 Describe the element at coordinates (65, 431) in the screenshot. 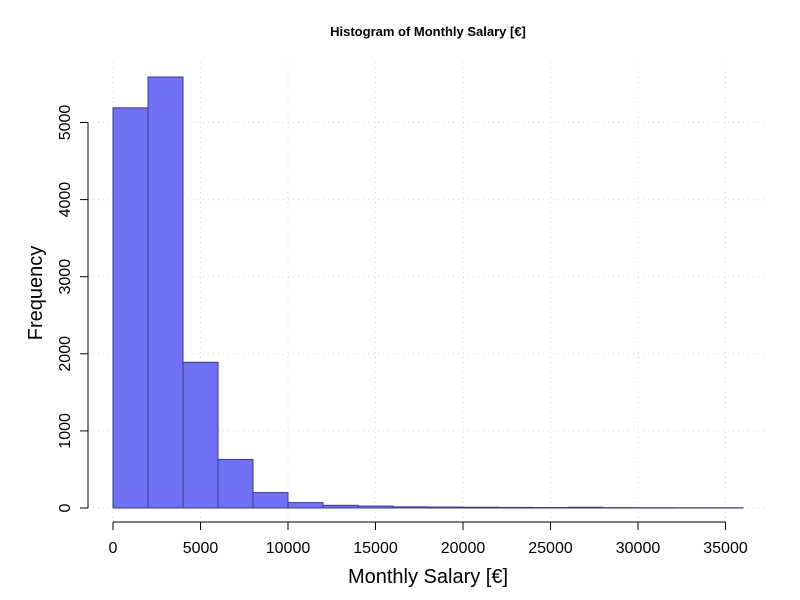

I see `y-tick-label: 1000` at that location.